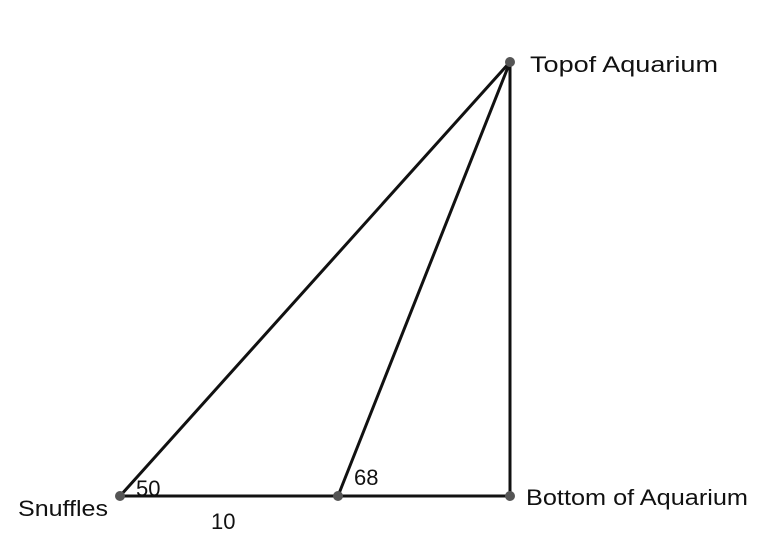  What do you see at coordinates (223, 521) in the screenshot?
I see `segment-length-label: 10` at bounding box center [223, 521].